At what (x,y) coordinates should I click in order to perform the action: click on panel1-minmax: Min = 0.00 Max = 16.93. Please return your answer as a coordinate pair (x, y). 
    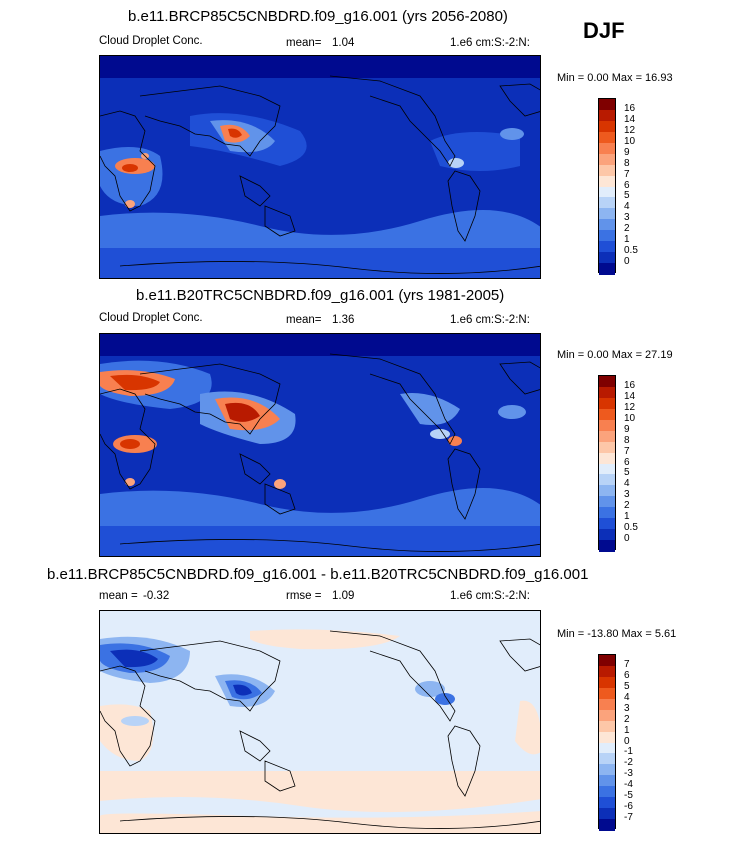
    Looking at the image, I should click on (615, 78).